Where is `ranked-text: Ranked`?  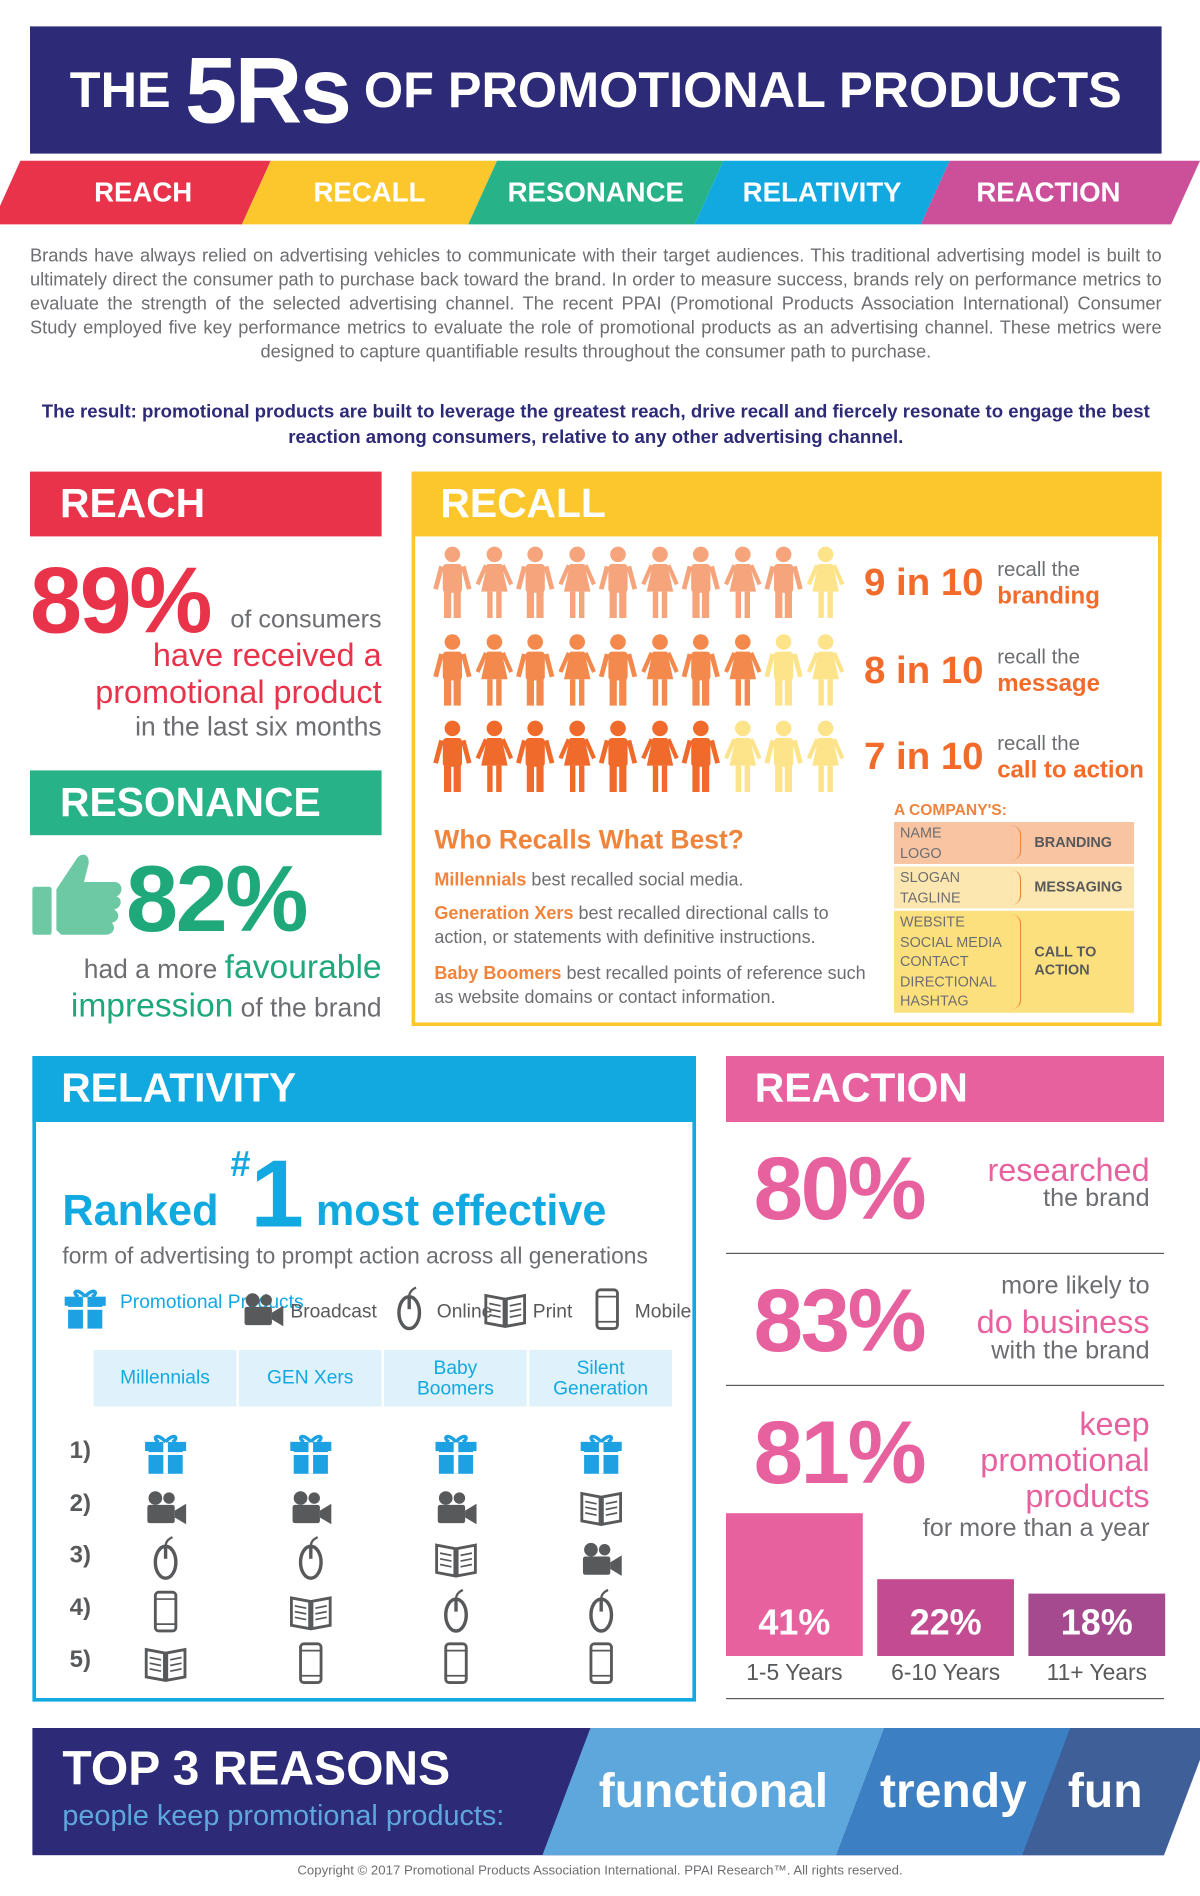
ranked-text: Ranked is located at coordinates (140, 1210).